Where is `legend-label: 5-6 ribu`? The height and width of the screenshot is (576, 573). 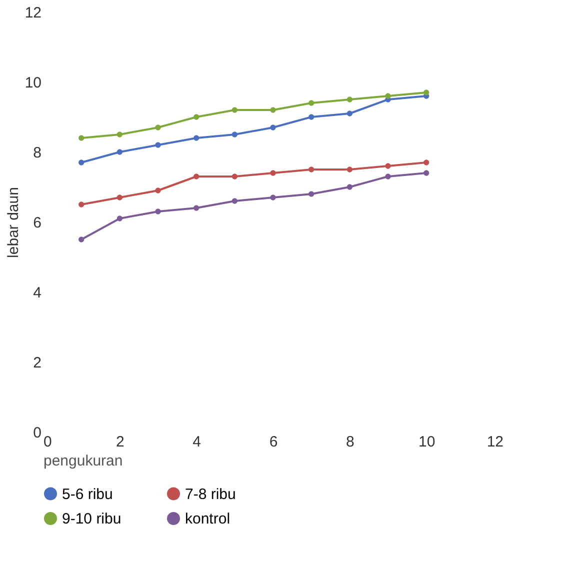
legend-label: 5-6 ribu is located at coordinates (87, 494).